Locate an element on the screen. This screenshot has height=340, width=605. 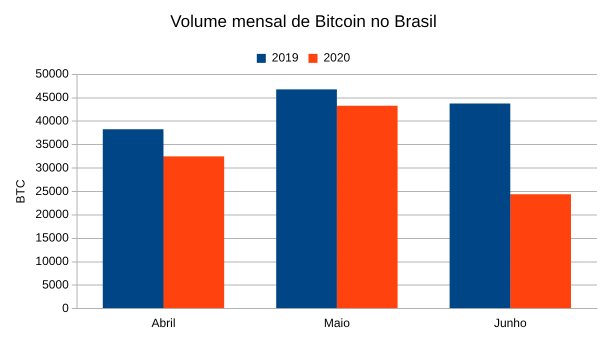
legend-label: 2019 is located at coordinates (285, 57).